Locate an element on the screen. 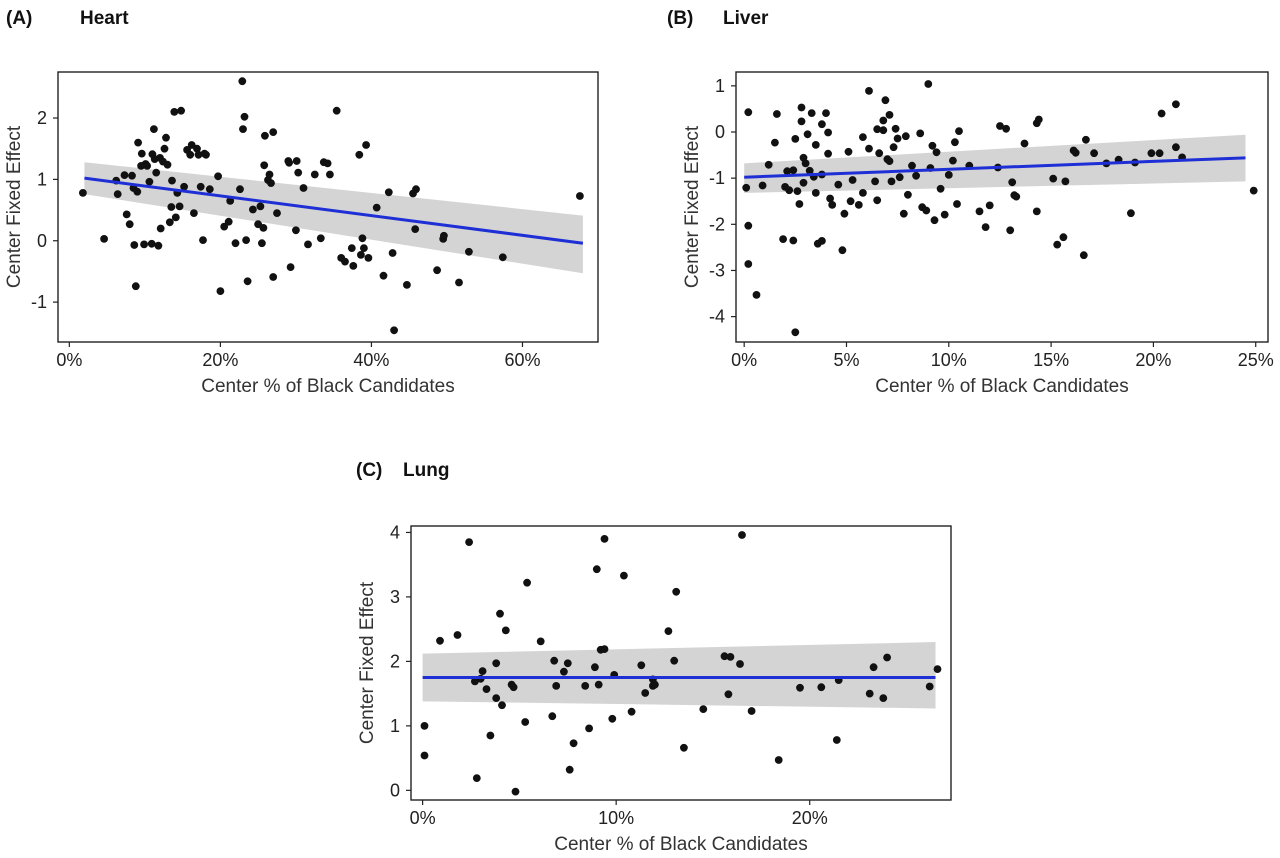  x-axis-title: Center % of Black Candidates is located at coordinates (1001, 386).